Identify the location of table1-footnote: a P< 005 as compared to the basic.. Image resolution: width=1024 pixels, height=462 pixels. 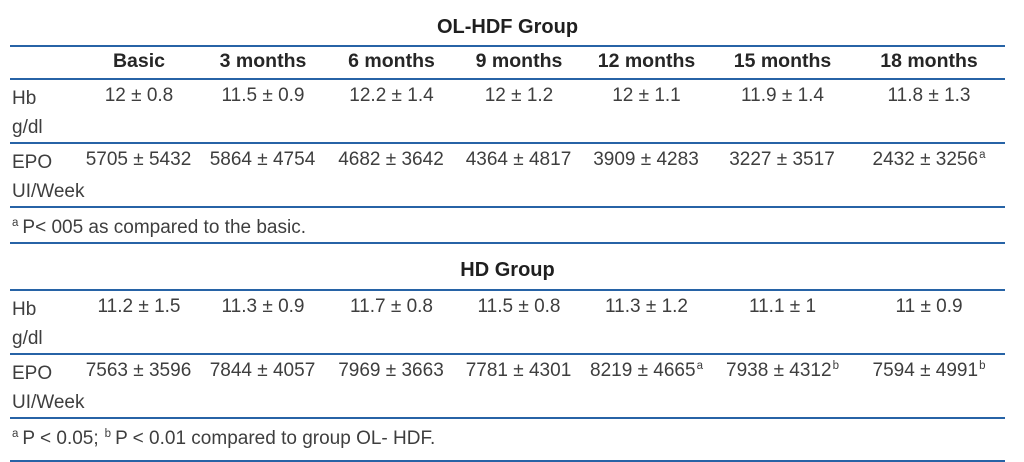
(507, 225).